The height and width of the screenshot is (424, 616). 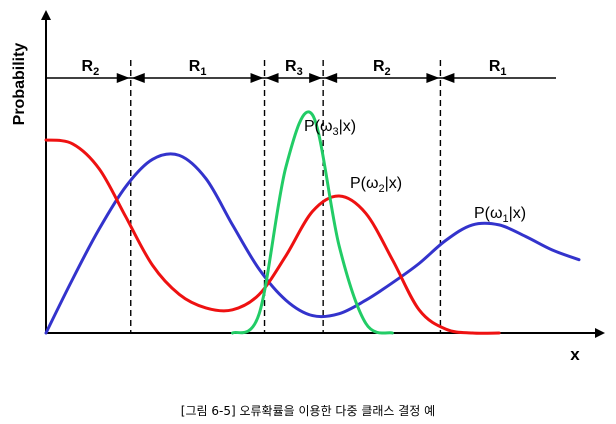 I want to click on series-label-3: P(ω3|x), so click(x=330, y=128).